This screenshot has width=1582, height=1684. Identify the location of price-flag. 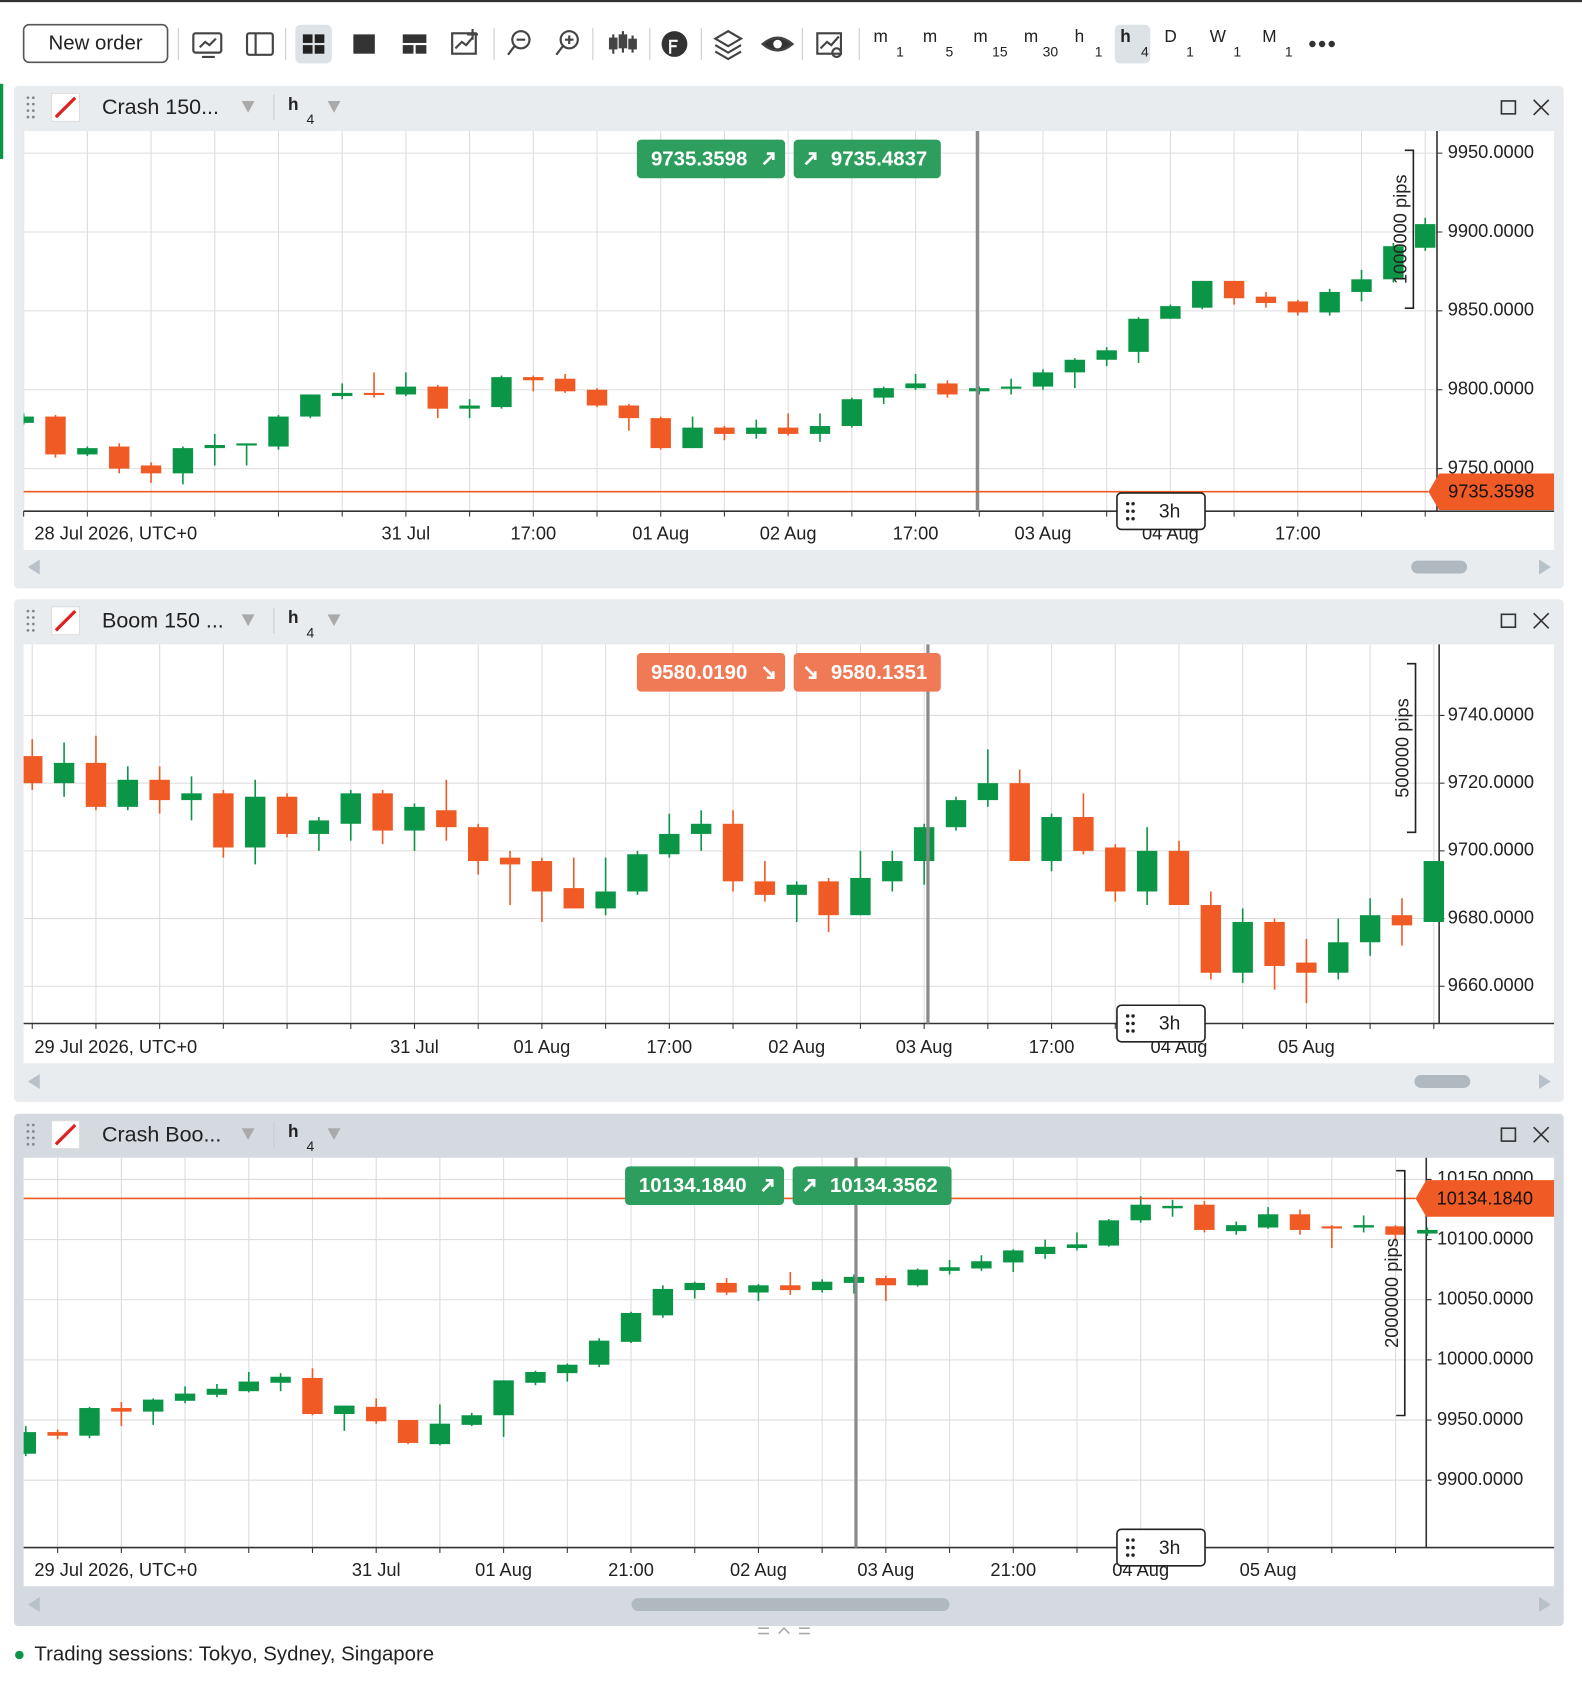
(1485, 1198).